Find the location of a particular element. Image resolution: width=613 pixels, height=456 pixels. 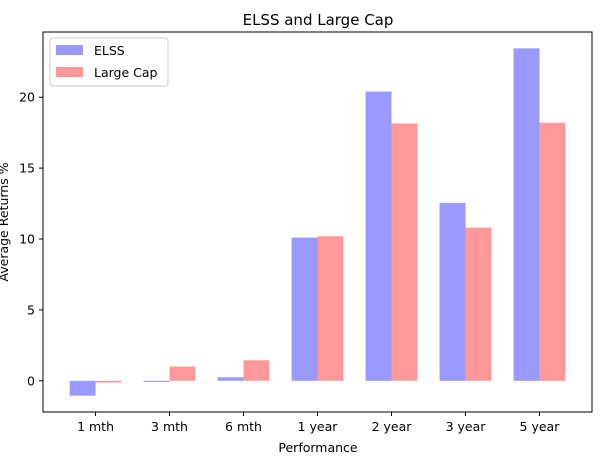

x-tick-label: 3 year is located at coordinates (466, 426).